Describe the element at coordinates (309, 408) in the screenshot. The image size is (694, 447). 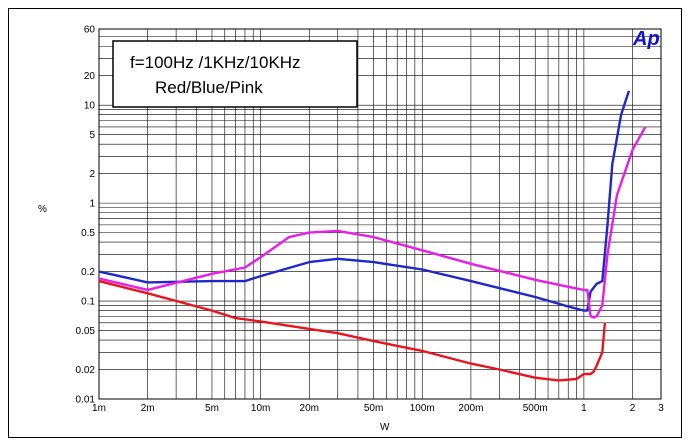
I see `x-tick-label: 20m` at that location.